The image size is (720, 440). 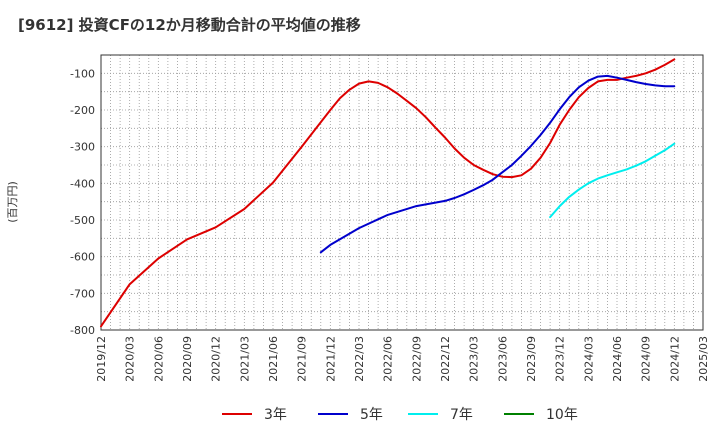 What do you see at coordinates (703, 359) in the screenshot?
I see `x-tick-label: 2025/03` at bounding box center [703, 359].